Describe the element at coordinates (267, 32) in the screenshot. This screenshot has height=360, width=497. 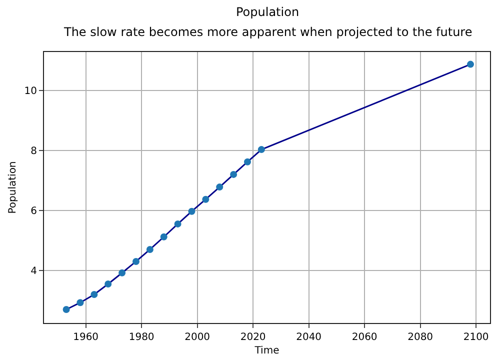
I see `chart-subtitle: The slow rate becomes more apparent when projected to the future` at that location.